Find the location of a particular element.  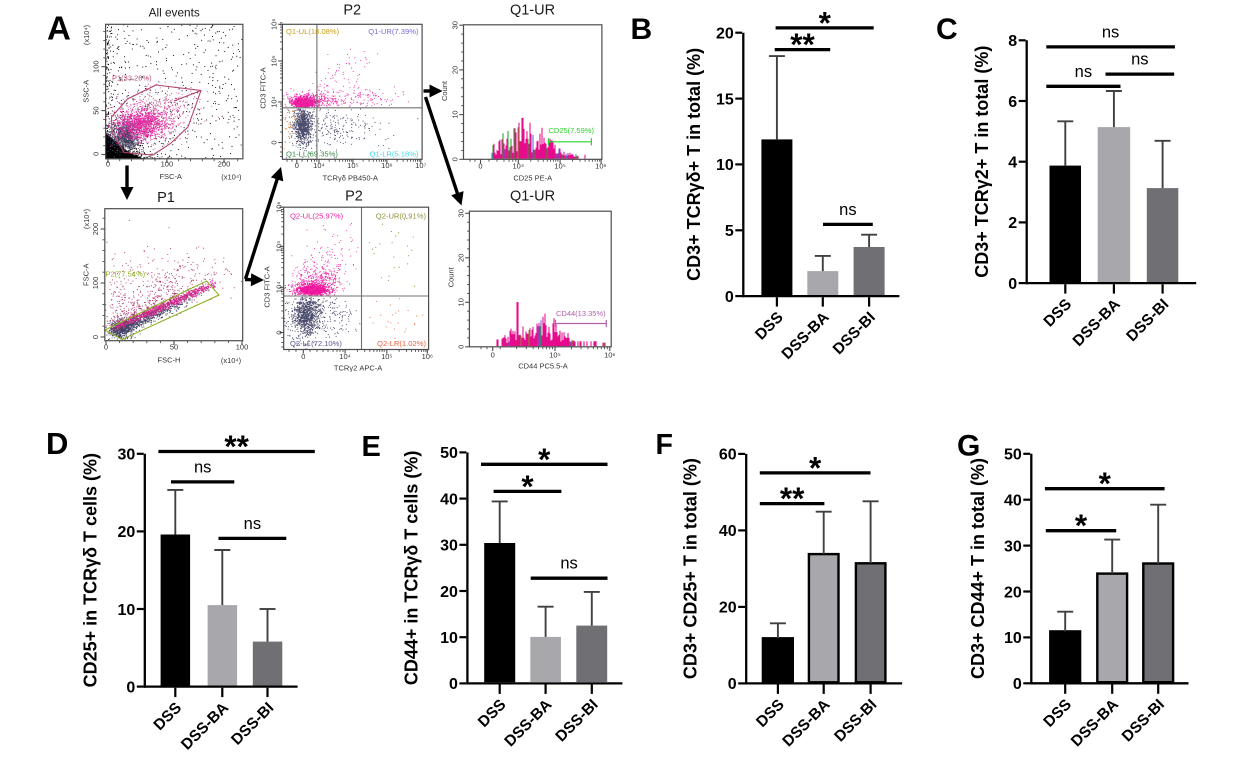

svg-text: 2 is located at coordinates (1012, 223).